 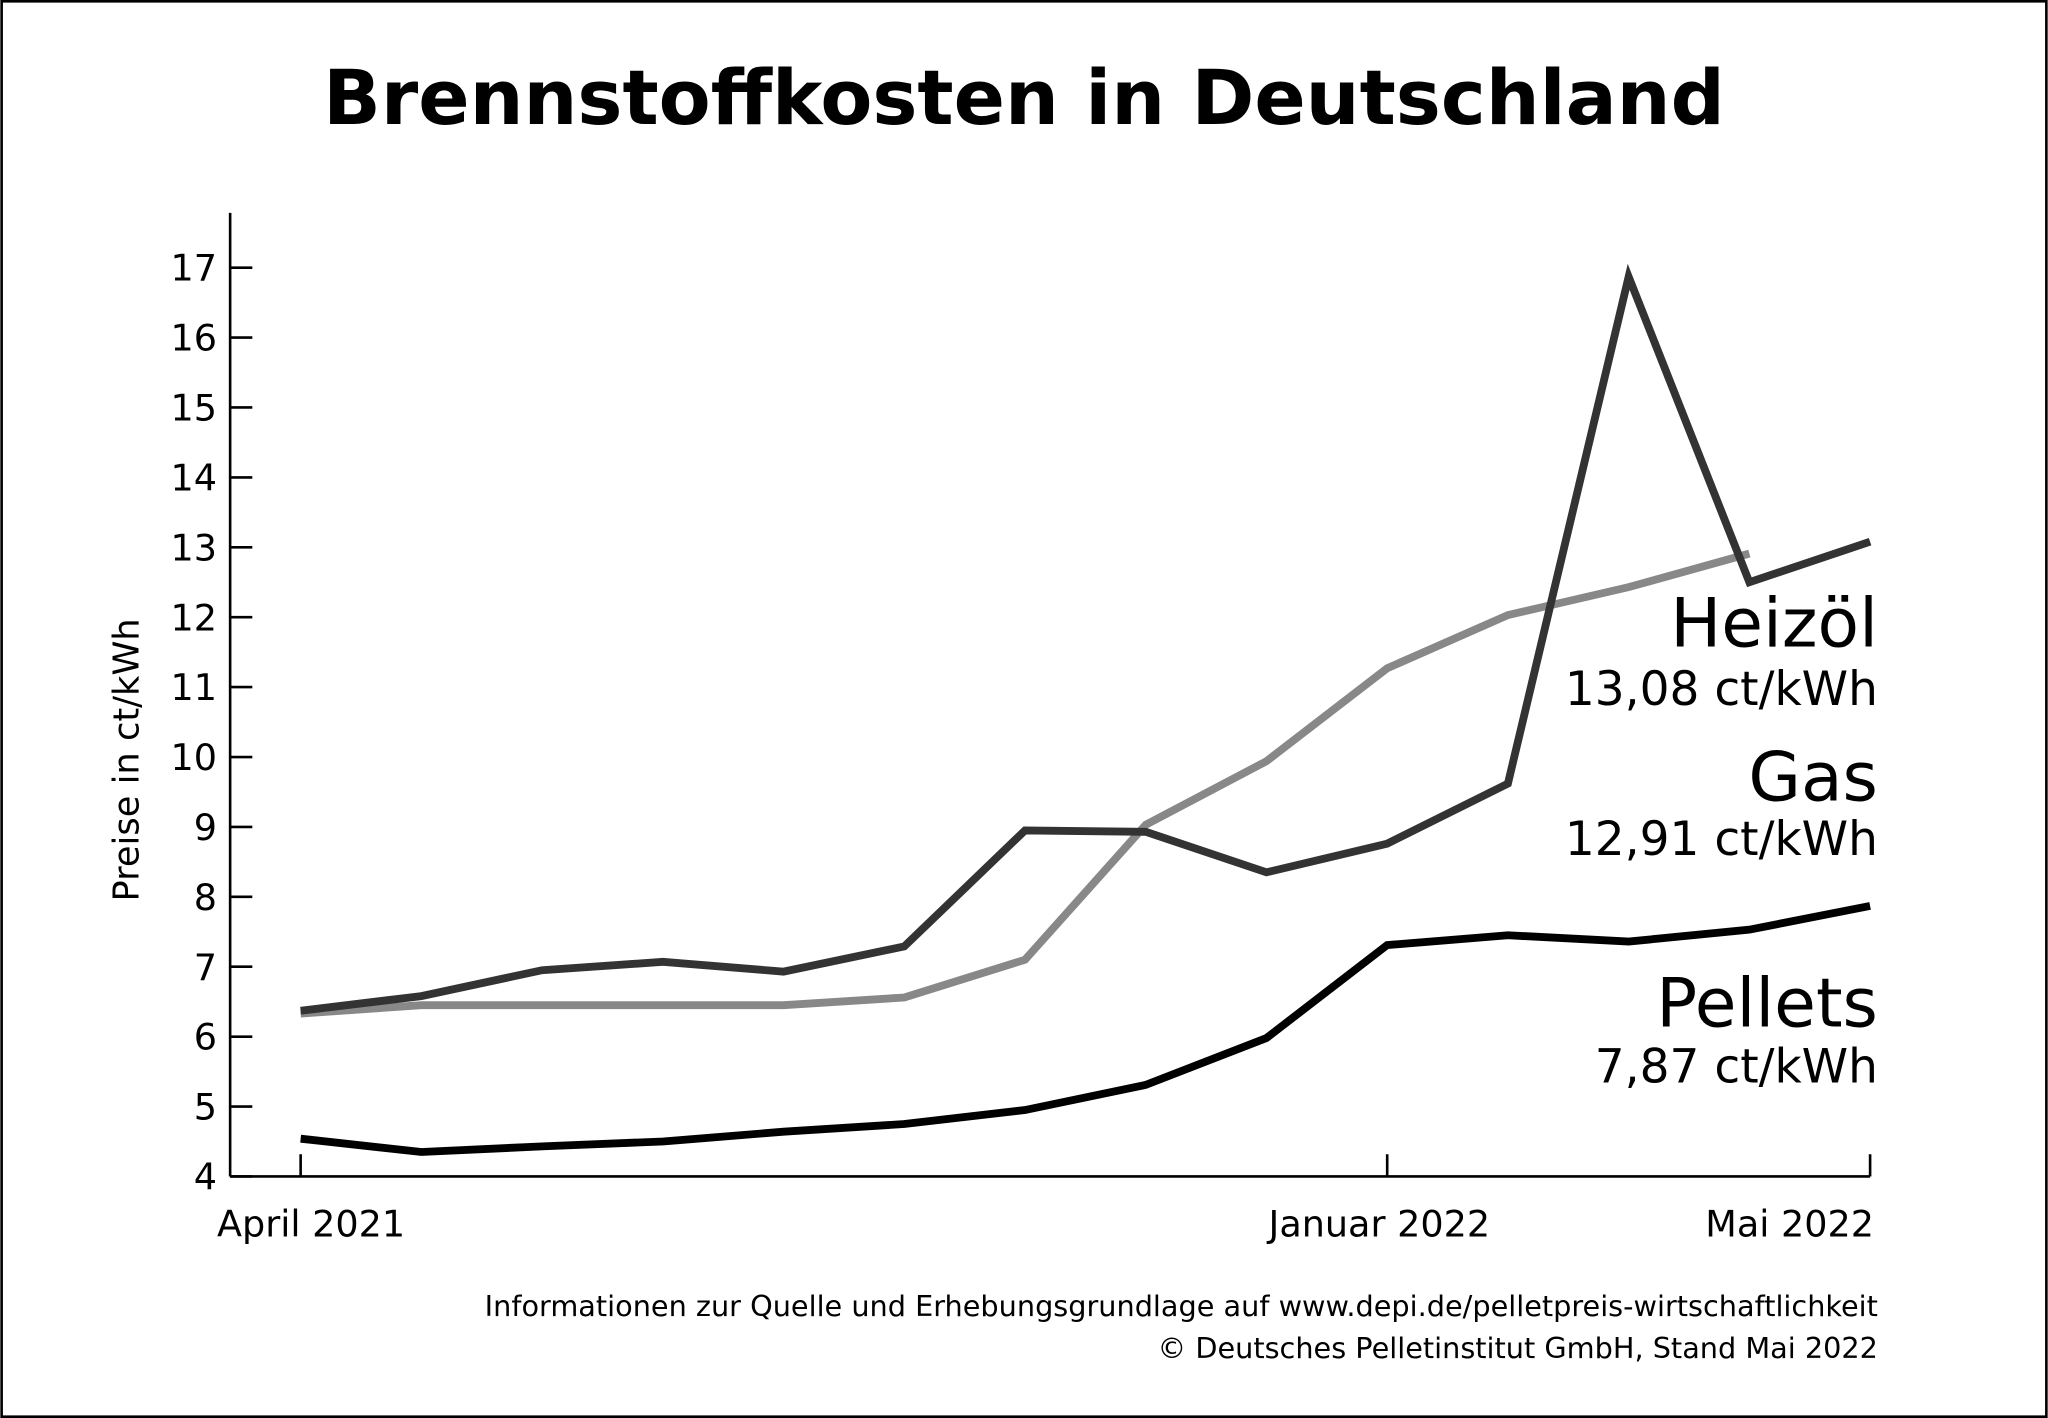 What do you see at coordinates (1736, 1066) in the screenshot?
I see `series-value-label: 7,87 ct/kWh` at bounding box center [1736, 1066].